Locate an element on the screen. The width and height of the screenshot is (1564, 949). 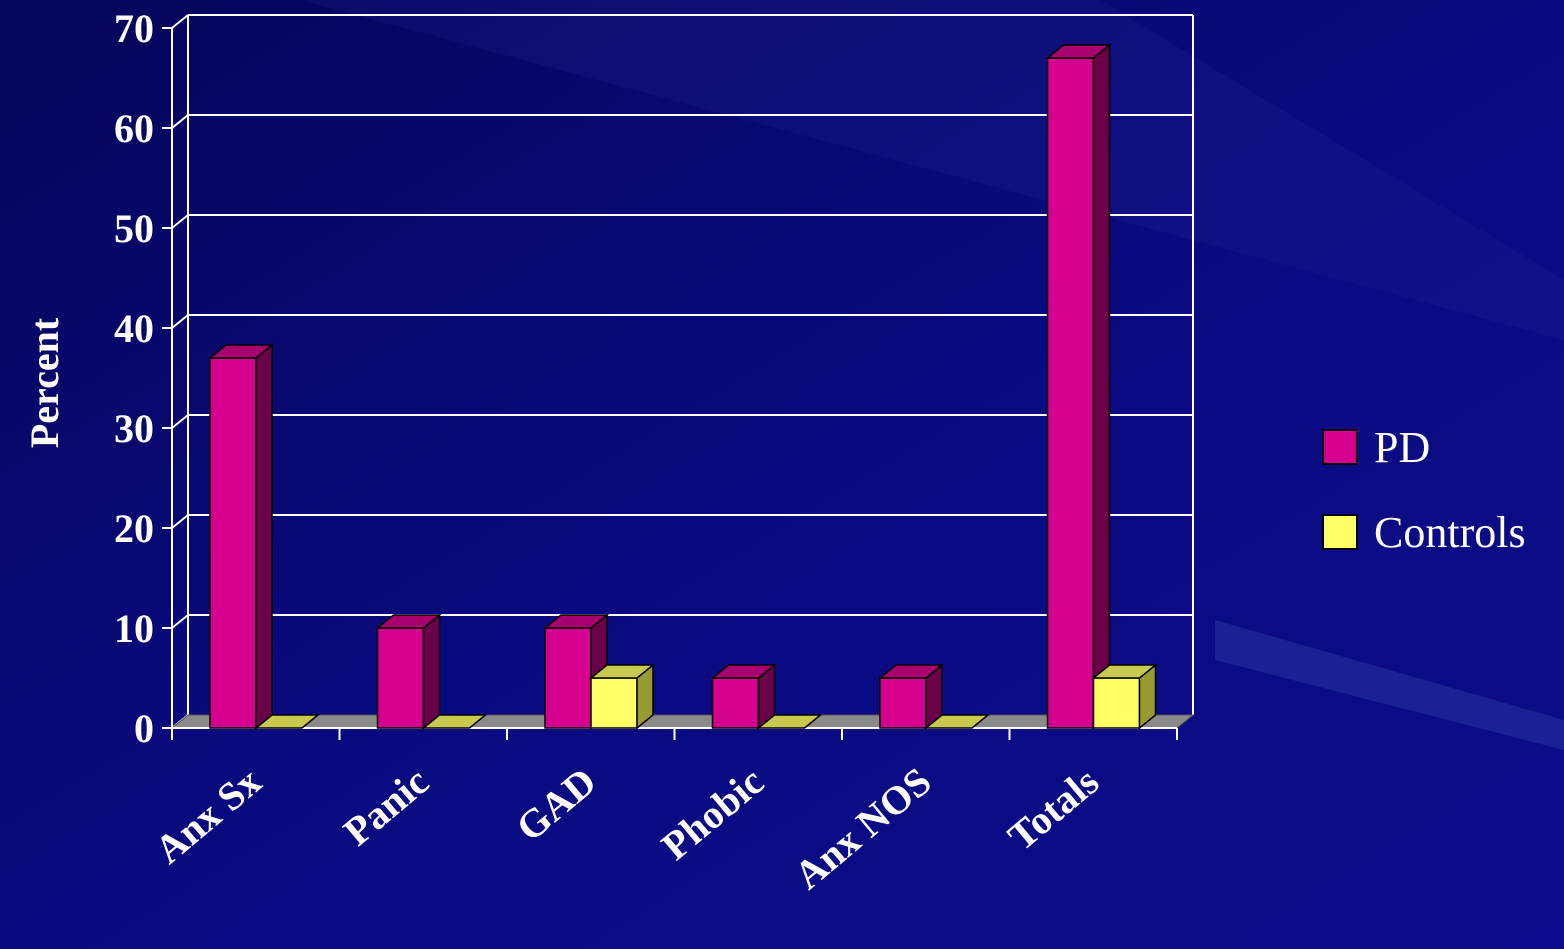
y-tick-label: 10 is located at coordinates (134, 628).